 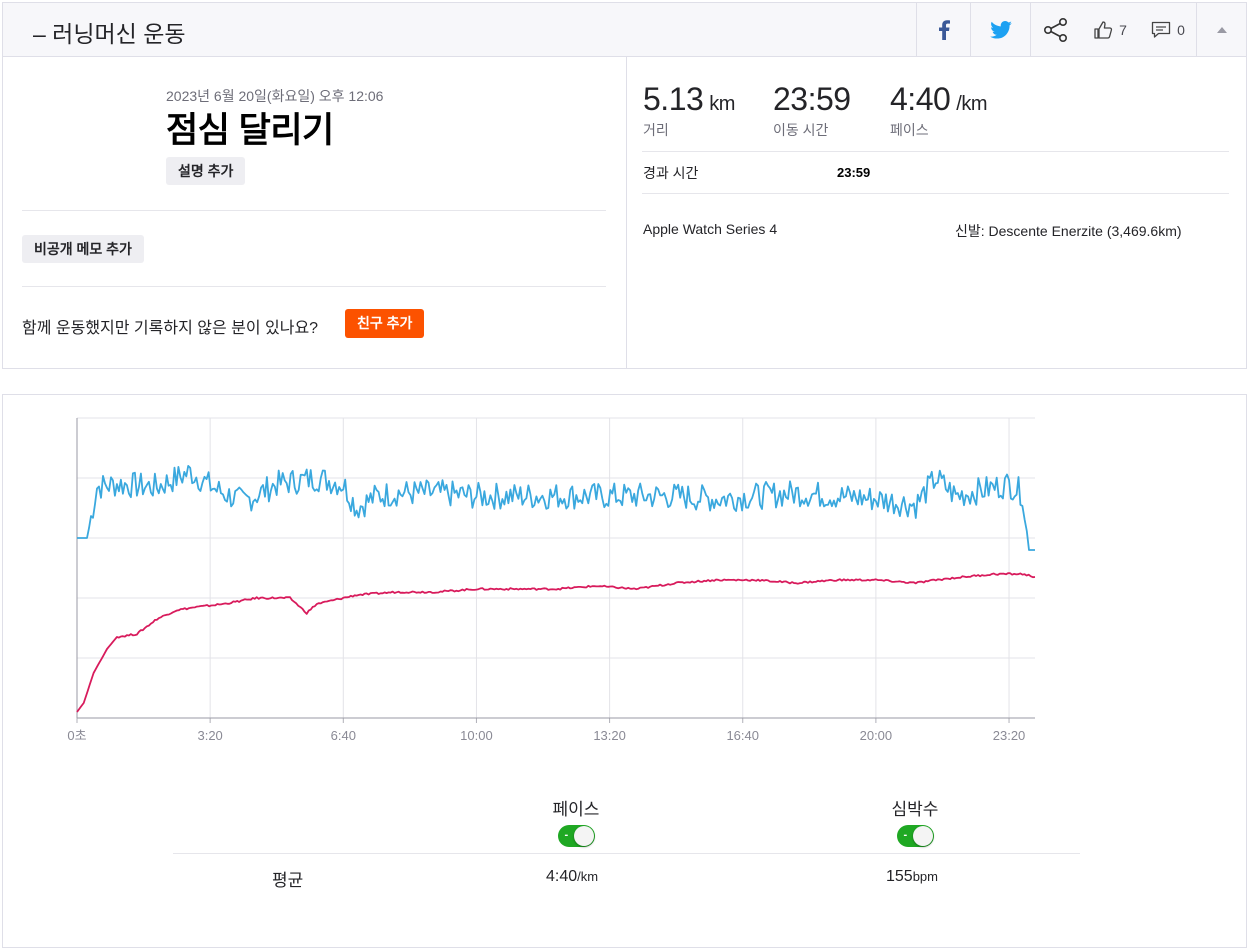 I want to click on x-tick-label: 23:20, so click(x=1009, y=735).